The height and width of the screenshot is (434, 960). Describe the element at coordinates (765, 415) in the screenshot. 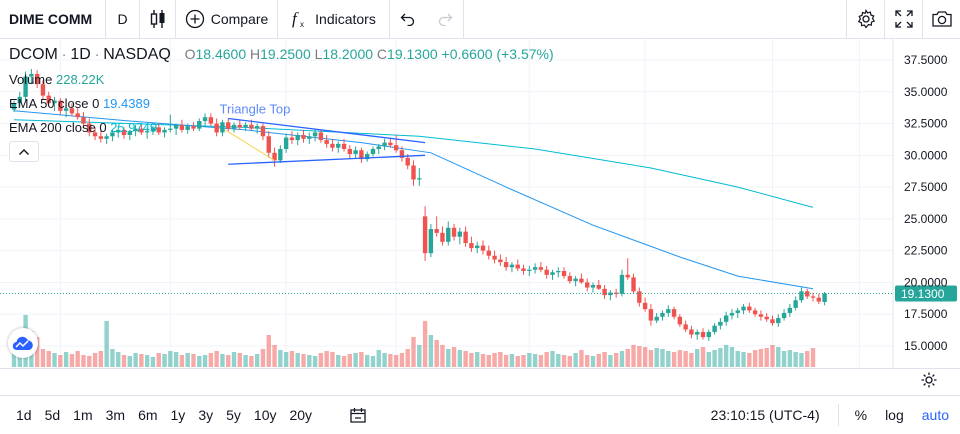

I see `clock-display: 23:10:15 (UTC-4)` at that location.